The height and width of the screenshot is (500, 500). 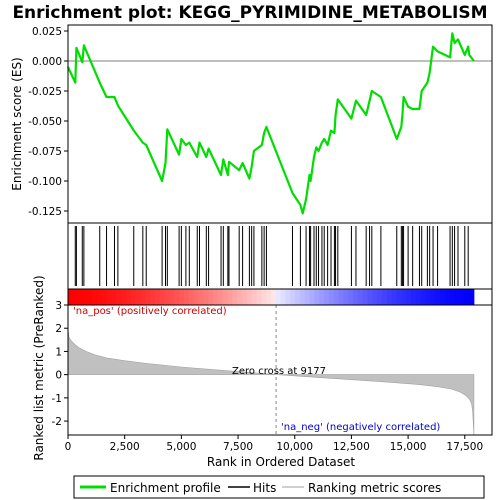 I want to click on legend-label-enrichment-profile: Enrichment profile, so click(x=165, y=488).